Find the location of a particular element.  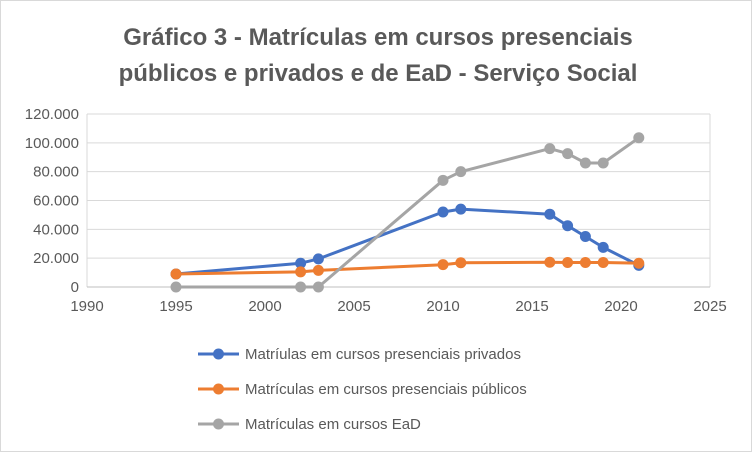

legend-item: Matrículas em cursos EaD is located at coordinates (309, 424).